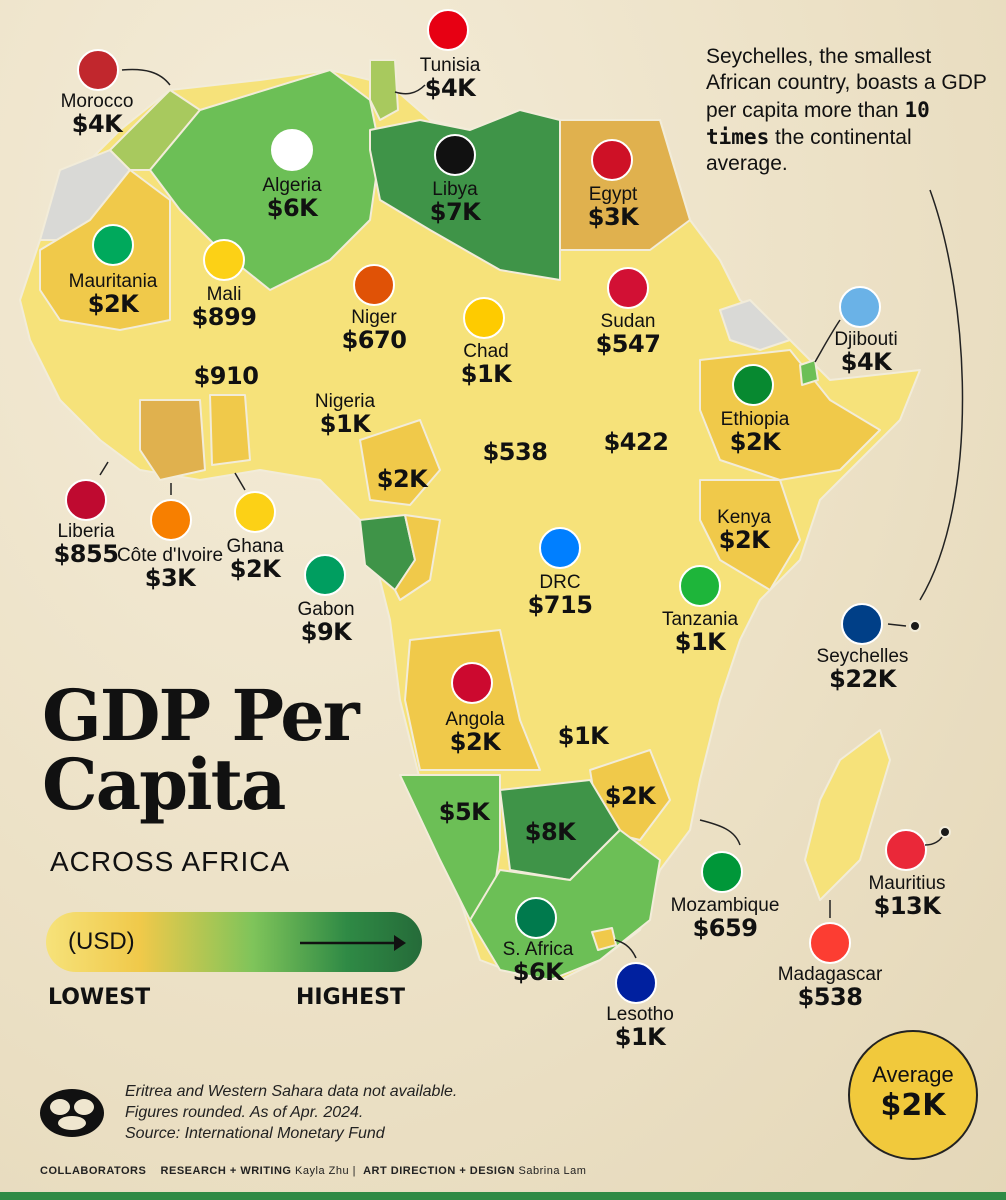 Image resolution: width=1006 pixels, height=1200 pixels. What do you see at coordinates (628, 321) in the screenshot?
I see `country-name: Sudan` at bounding box center [628, 321].